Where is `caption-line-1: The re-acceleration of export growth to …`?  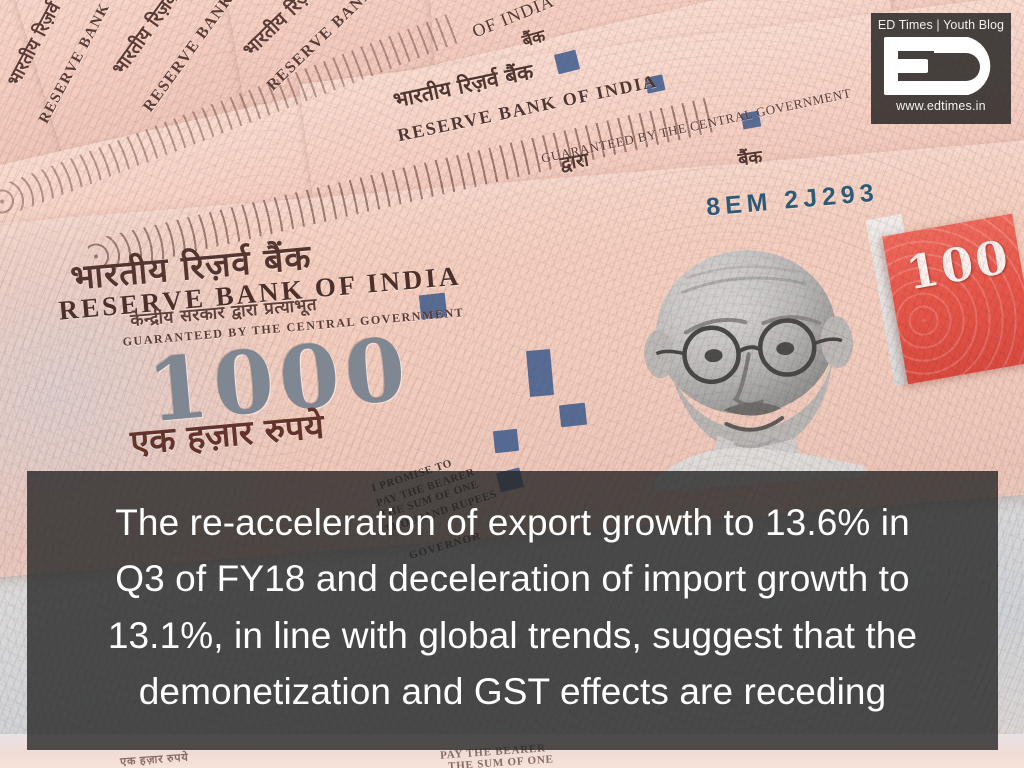 caption-line-1: The re-acceleration of export growth to … is located at coordinates (512, 523).